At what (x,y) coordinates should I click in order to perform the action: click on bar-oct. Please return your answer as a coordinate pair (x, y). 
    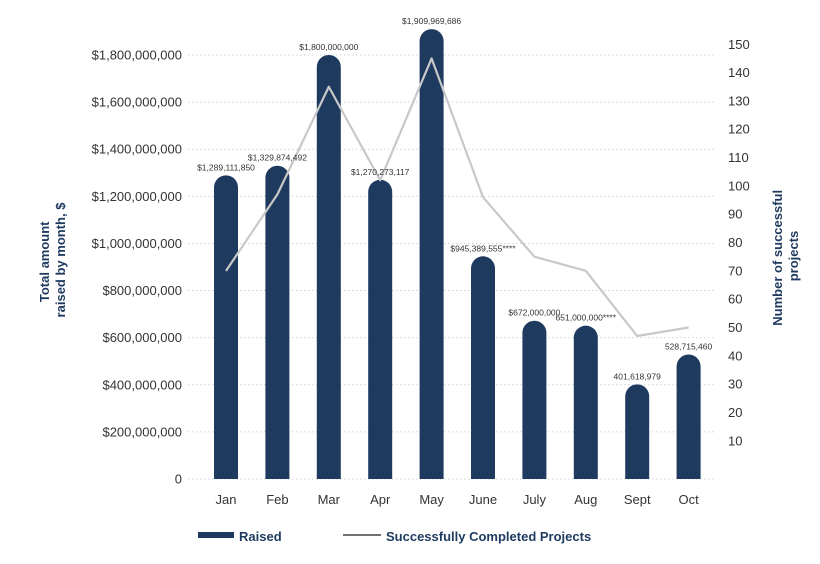
    Looking at the image, I should click on (688, 416).